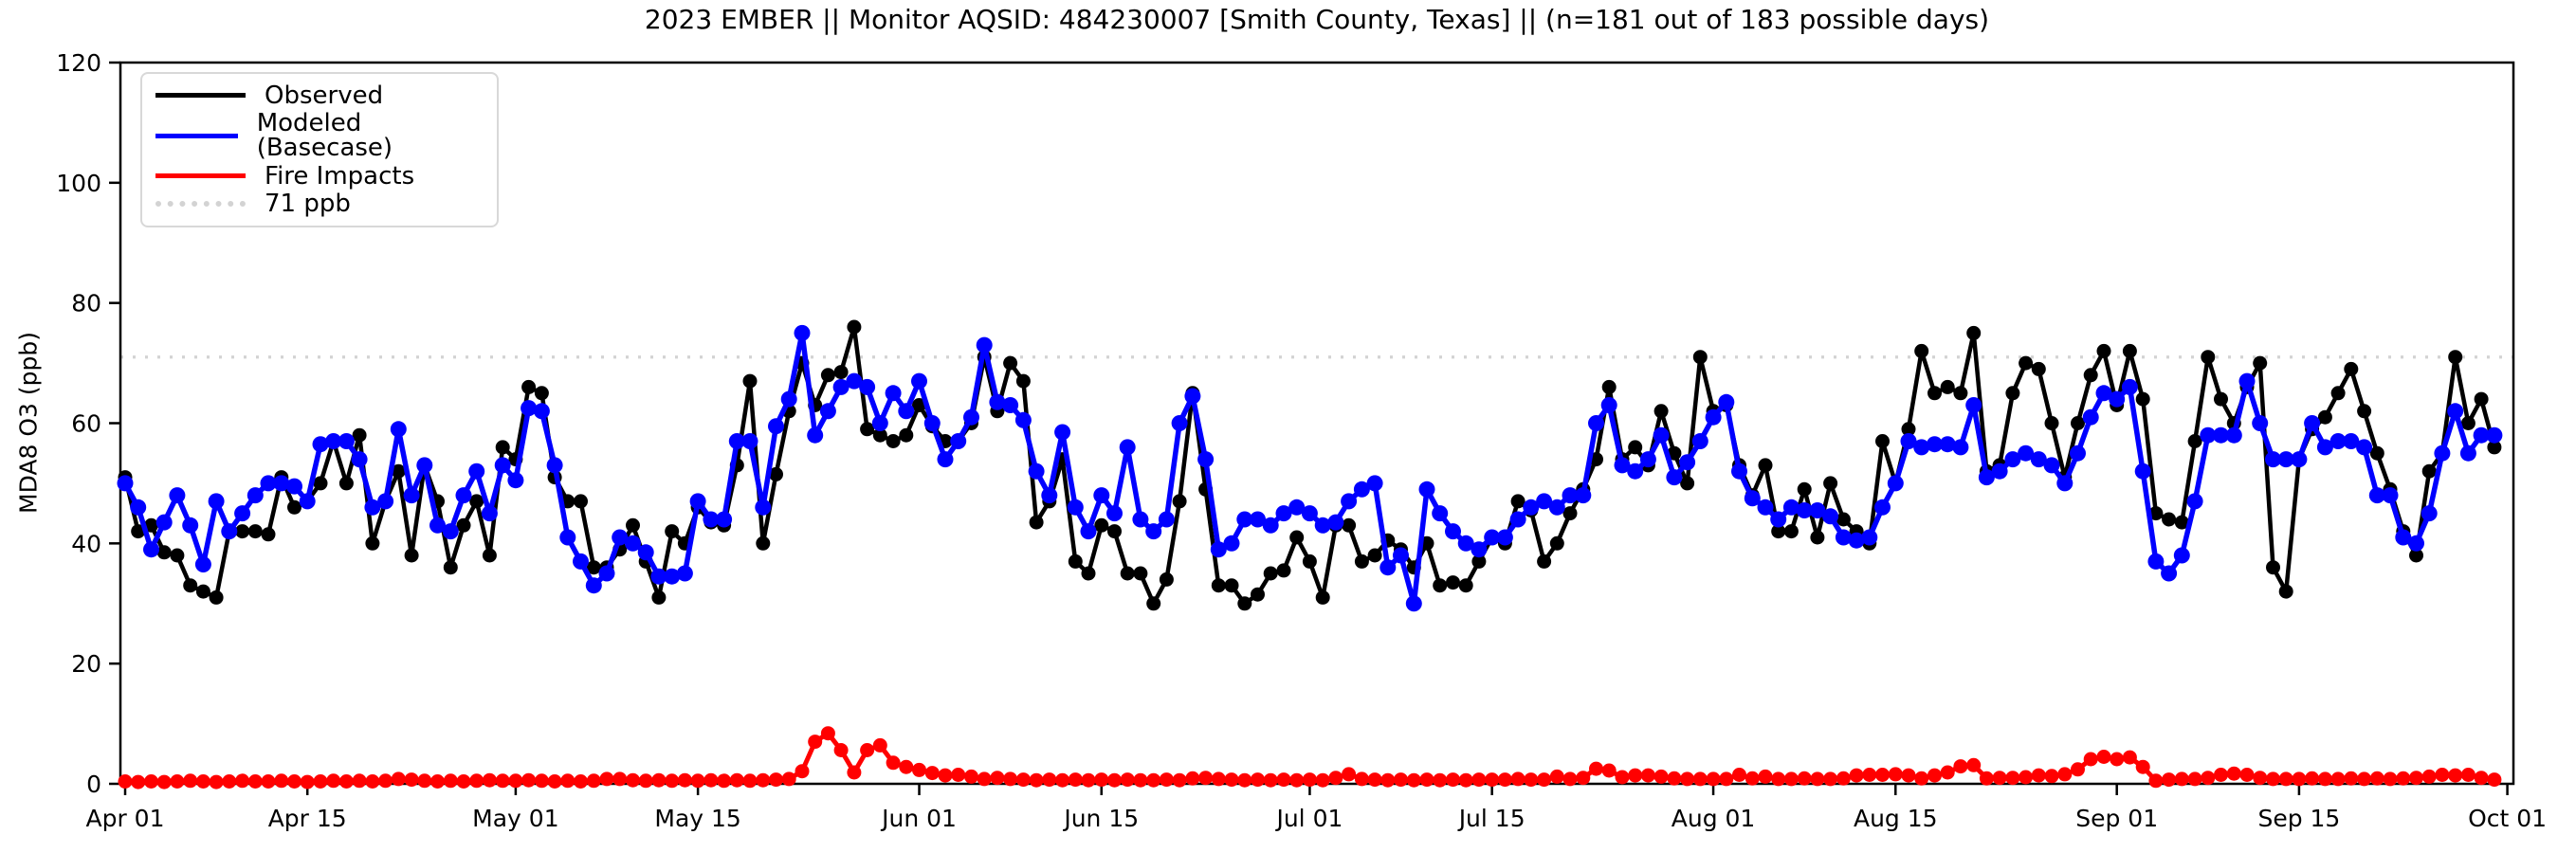 This screenshot has height=853, width=2576. Describe the element at coordinates (697, 818) in the screenshot. I see `x-tick-label: May 15` at that location.